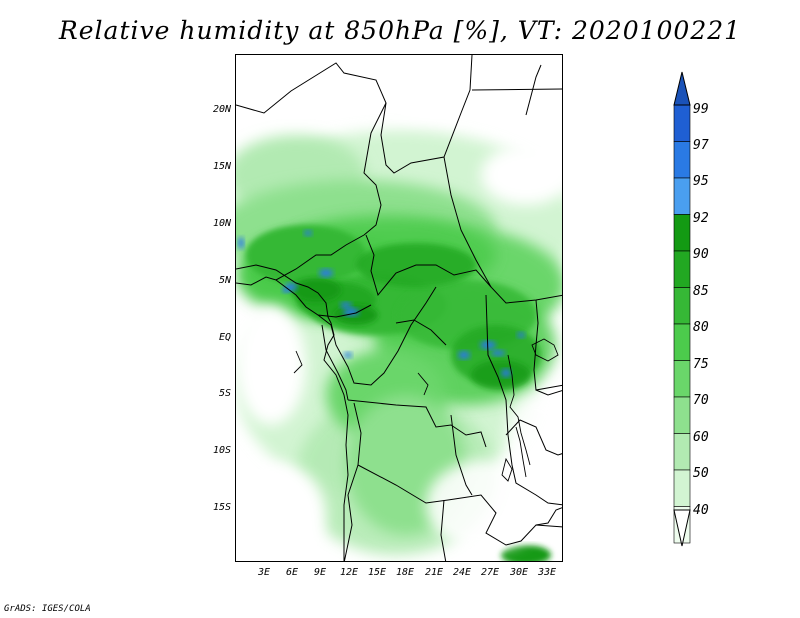 The width and height of the screenshot is (800, 618). What do you see at coordinates (701, 181) in the screenshot?
I see `colorbar-label: 95` at bounding box center [701, 181].